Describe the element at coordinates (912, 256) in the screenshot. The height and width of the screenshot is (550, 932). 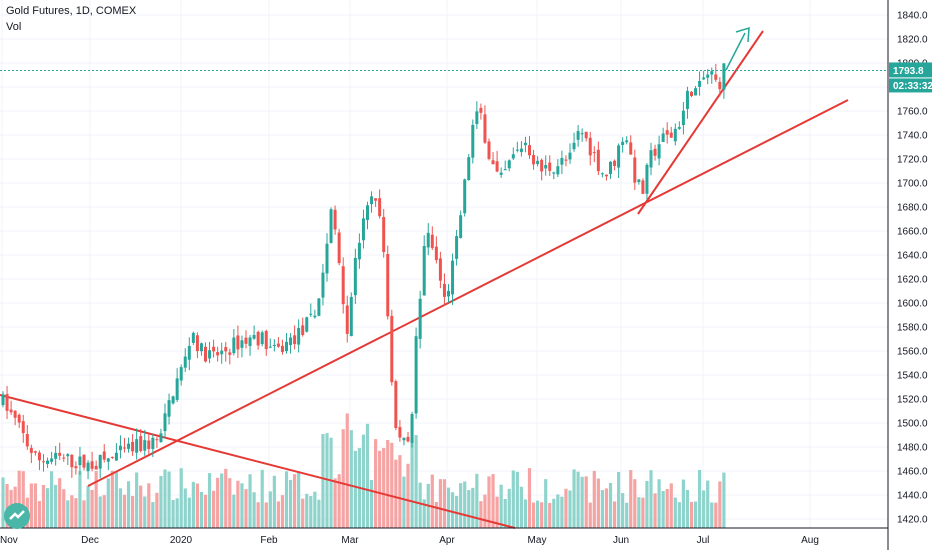
I see `price-tick-label: 1640.0` at that location.